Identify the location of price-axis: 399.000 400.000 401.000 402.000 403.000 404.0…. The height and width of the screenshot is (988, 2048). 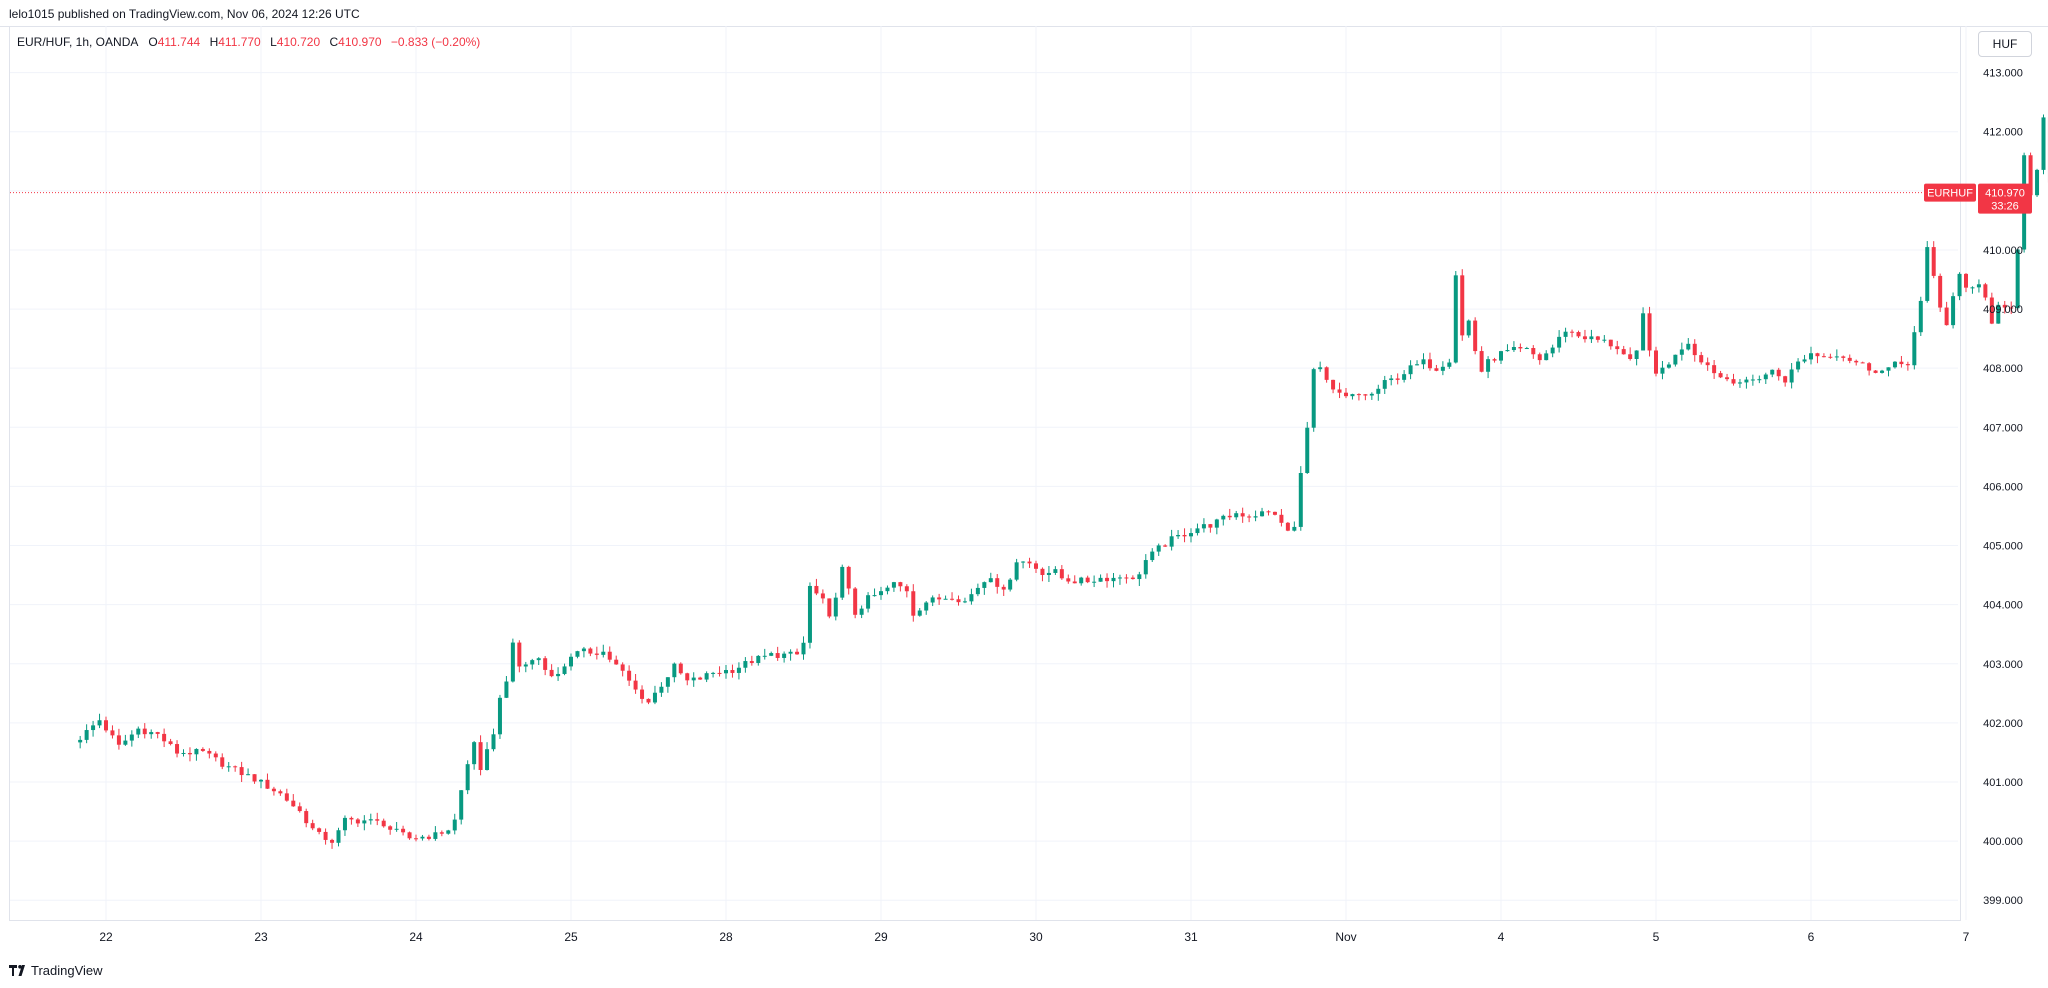
(2003, 488).